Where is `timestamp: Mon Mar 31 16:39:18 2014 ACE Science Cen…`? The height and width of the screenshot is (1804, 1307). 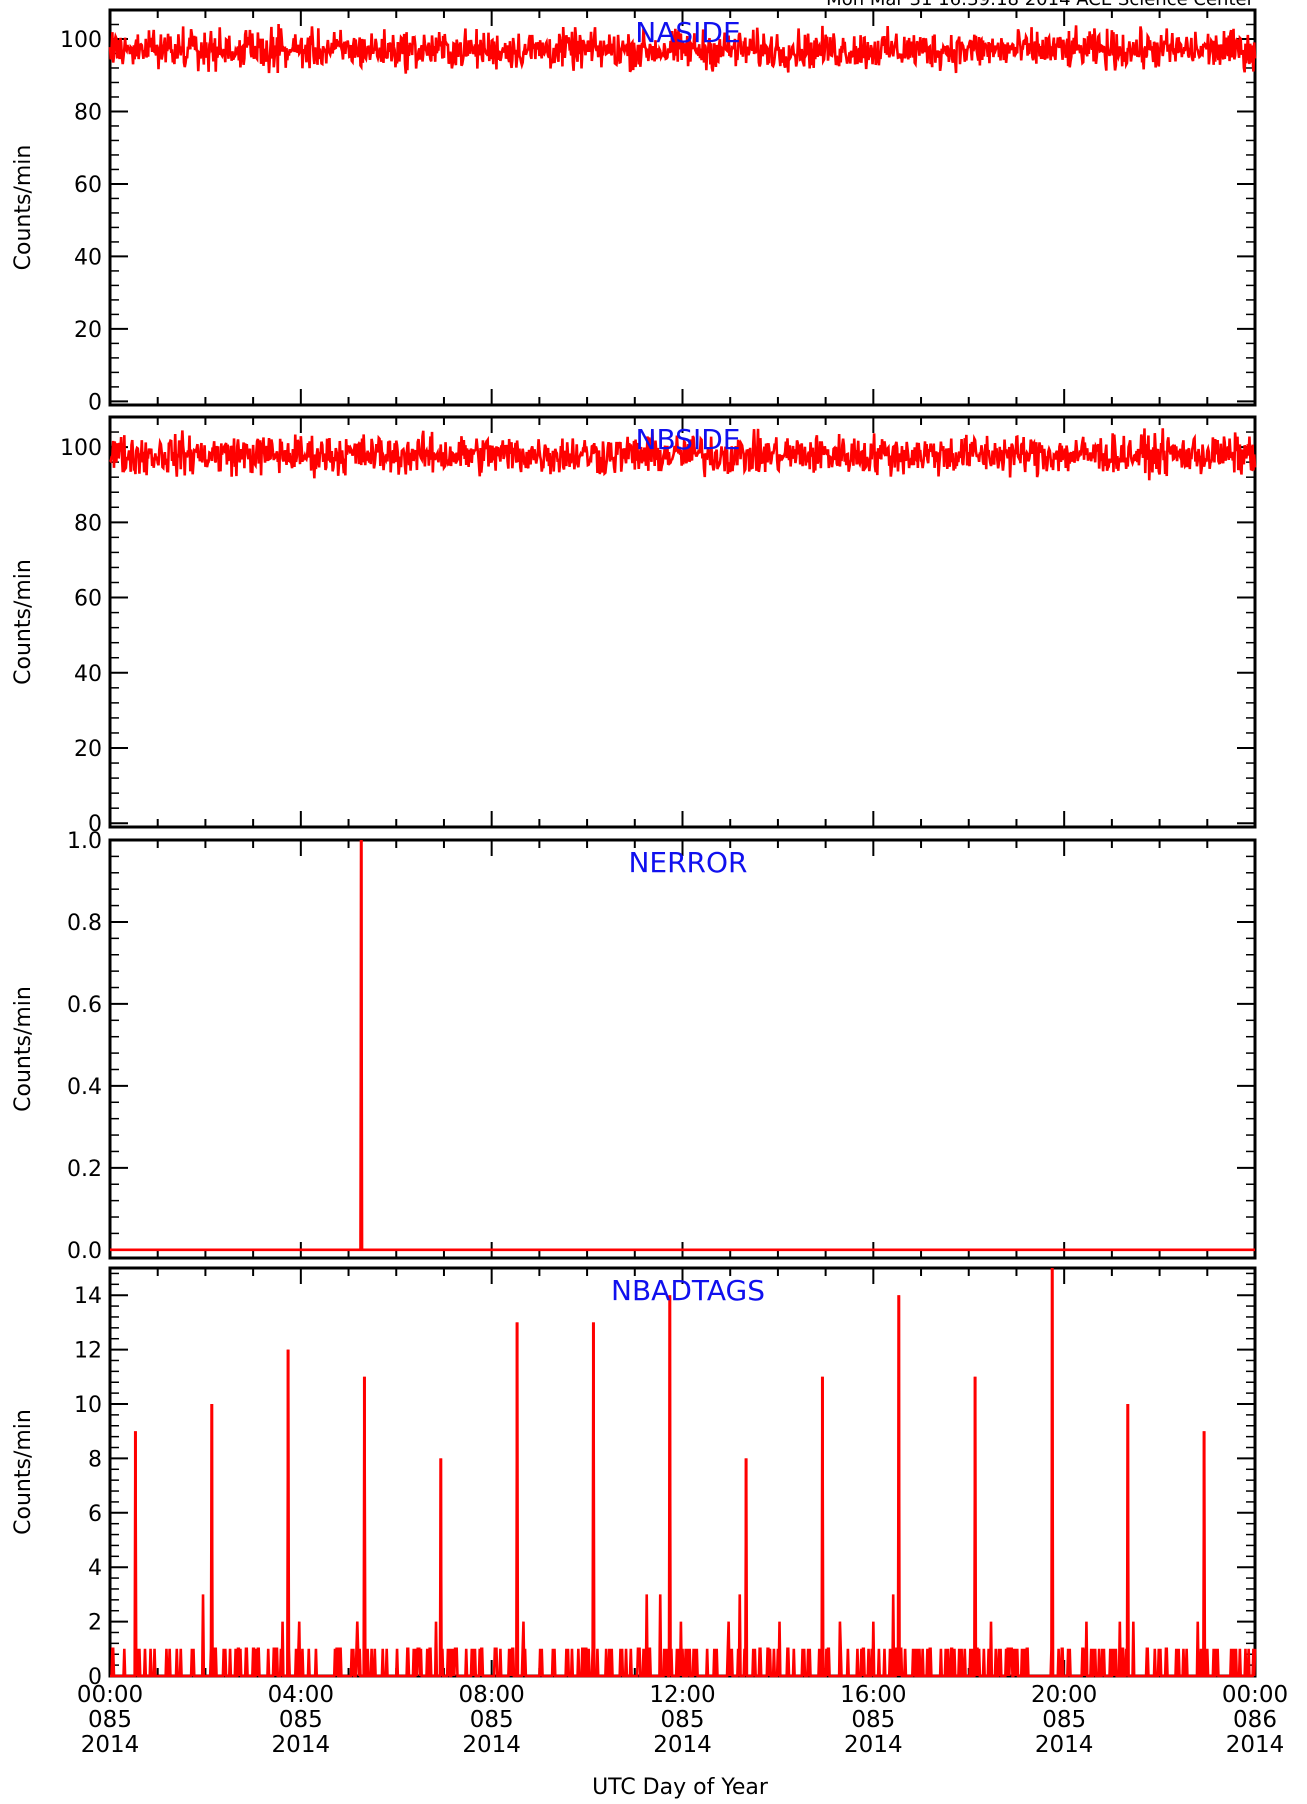
timestamp: Mon Mar 31 16:39:18 2014 ACE Science Cen… is located at coordinates (1040, 5).